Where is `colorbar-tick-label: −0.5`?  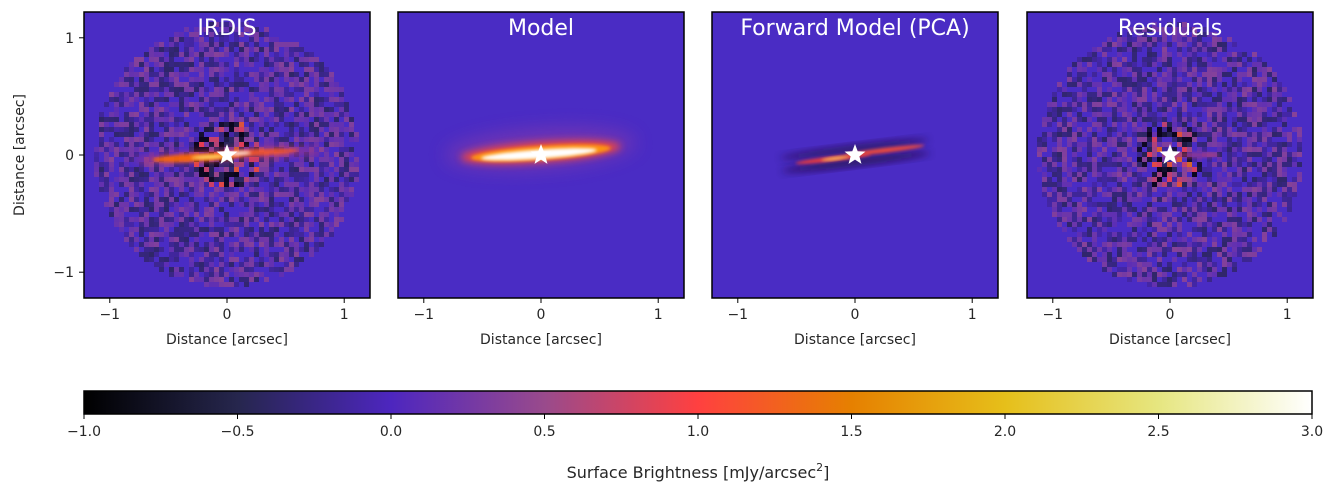 colorbar-tick-label: −0.5 is located at coordinates (238, 432).